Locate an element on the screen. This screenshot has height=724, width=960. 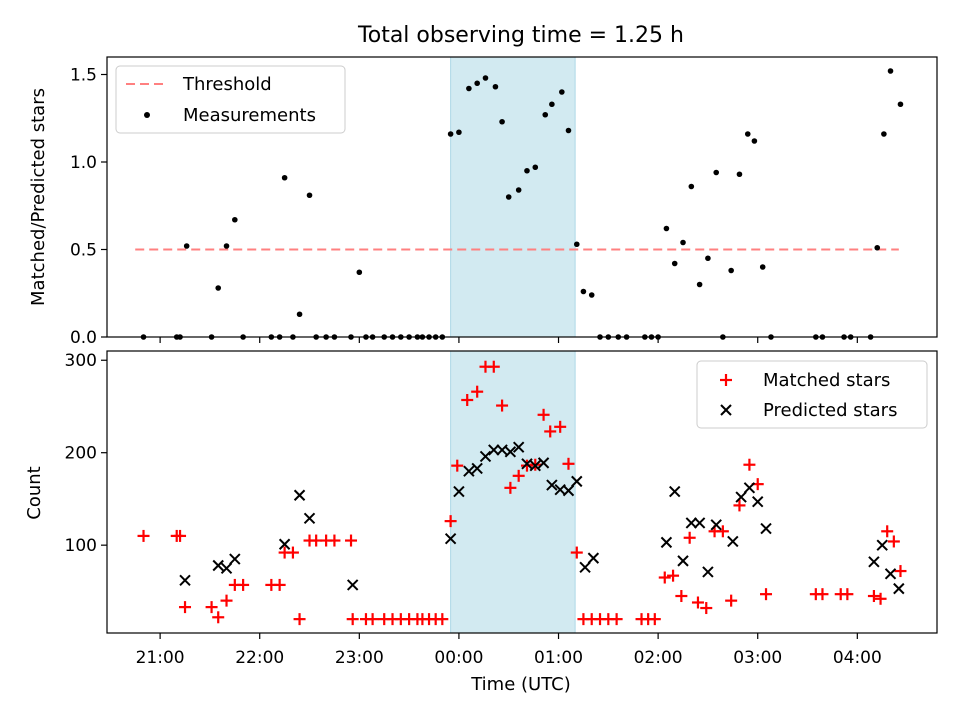
top-y-tick-label: 0.0 is located at coordinates (83, 338).